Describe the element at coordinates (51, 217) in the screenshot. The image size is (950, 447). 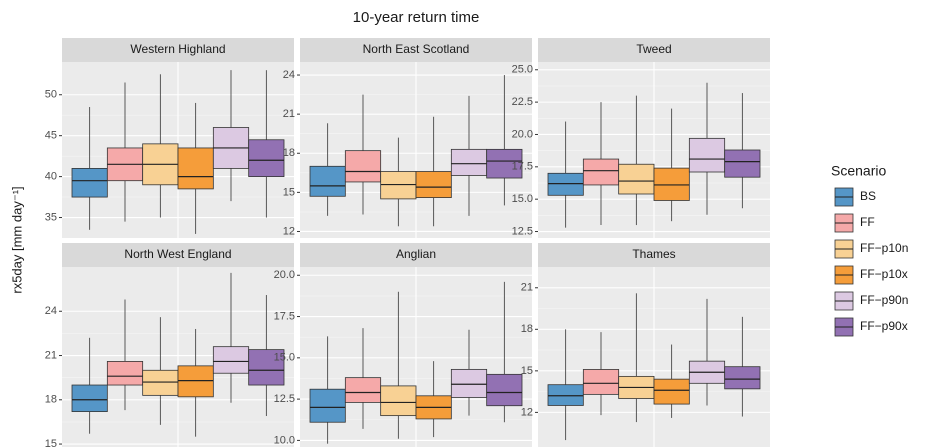
I see `y-tick-label: 35` at that location.